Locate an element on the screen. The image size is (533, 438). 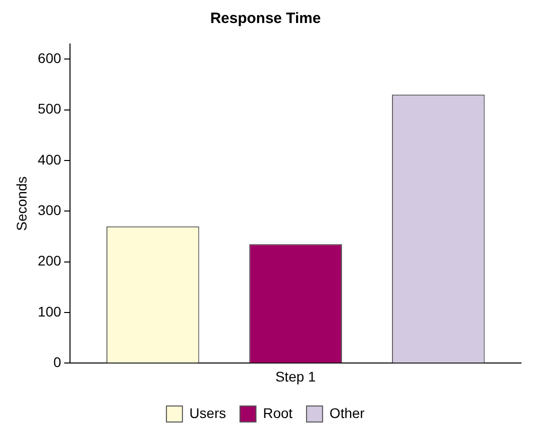
y-tick-label: 100 is located at coordinates (50, 311).